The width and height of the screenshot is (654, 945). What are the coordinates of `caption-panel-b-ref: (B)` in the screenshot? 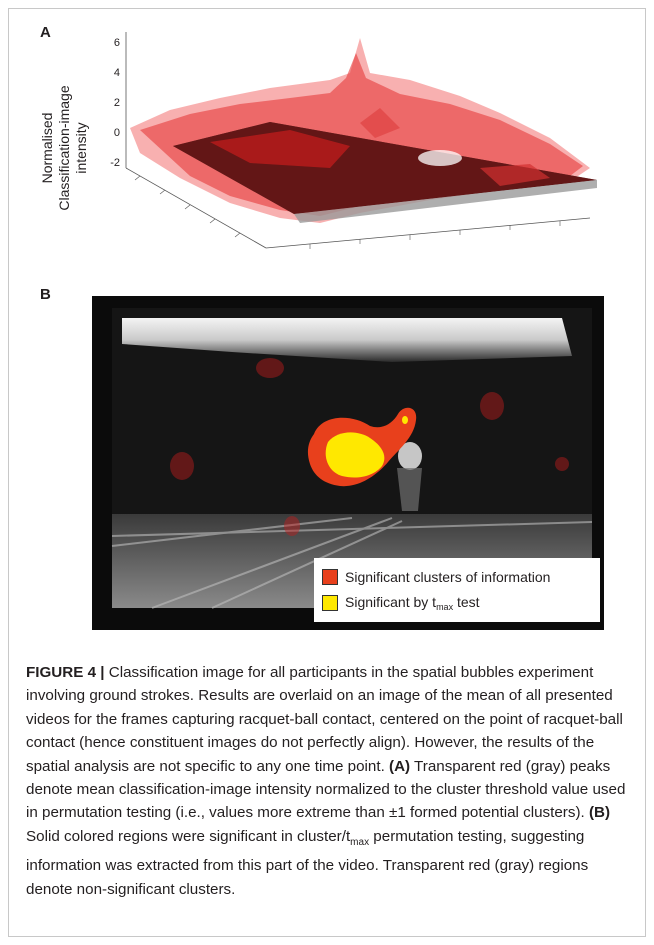 It's located at (599, 813).